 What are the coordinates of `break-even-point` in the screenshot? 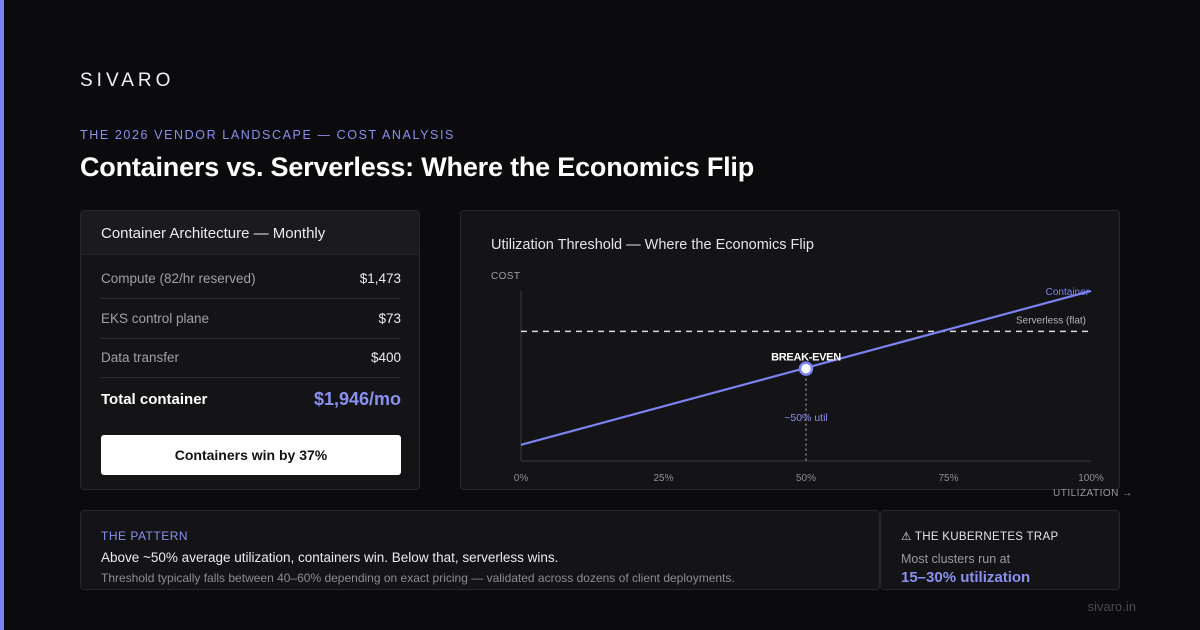 It's located at (806, 368).